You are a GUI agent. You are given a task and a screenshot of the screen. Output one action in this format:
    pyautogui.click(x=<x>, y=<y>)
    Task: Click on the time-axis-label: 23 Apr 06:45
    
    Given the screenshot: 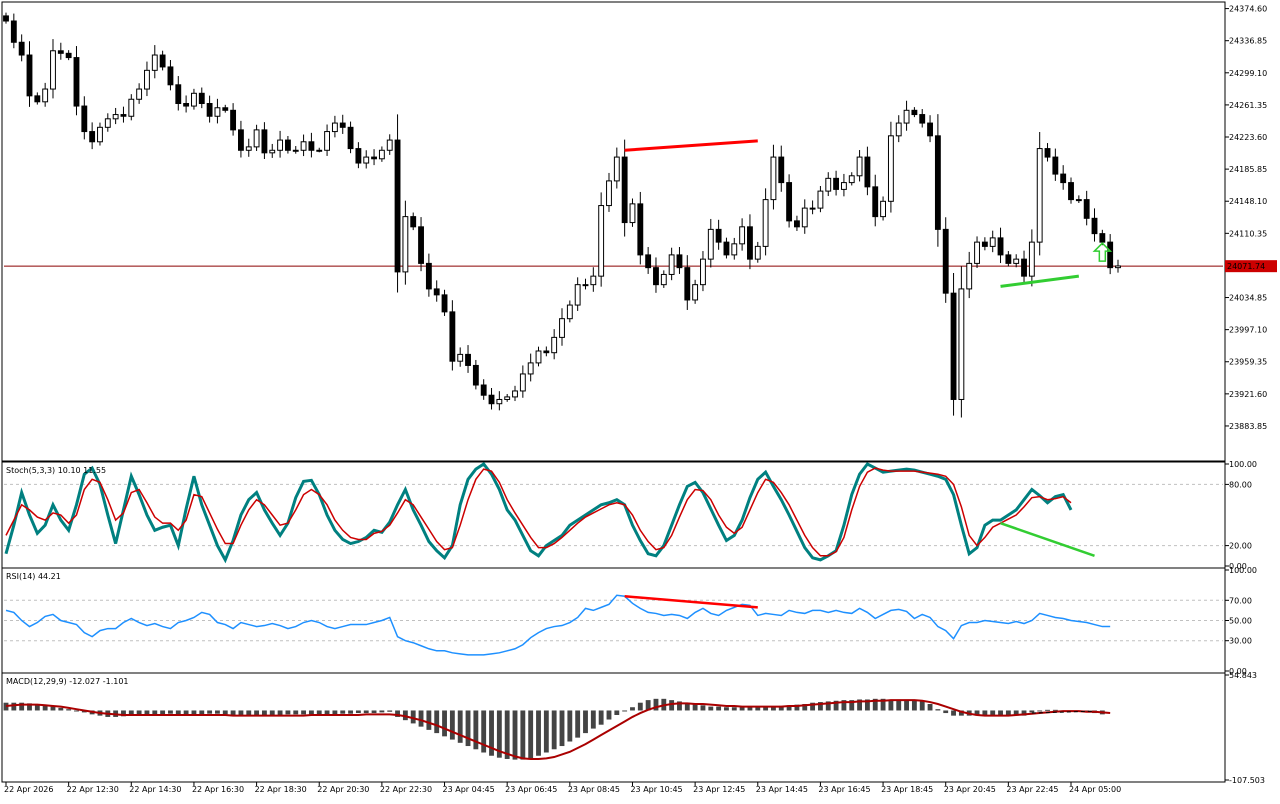 What is the action you would take?
    pyautogui.click(x=531, y=789)
    